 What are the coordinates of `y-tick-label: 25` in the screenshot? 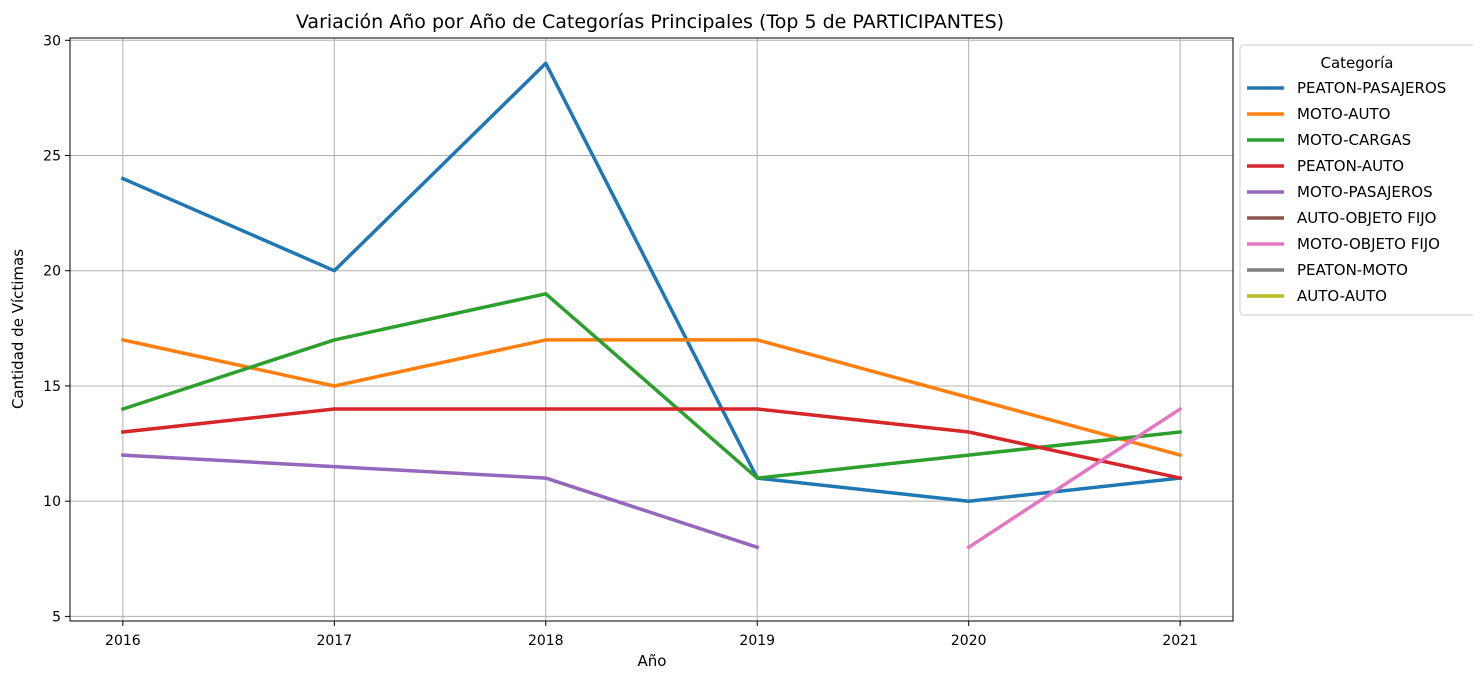 It's located at (52, 157).